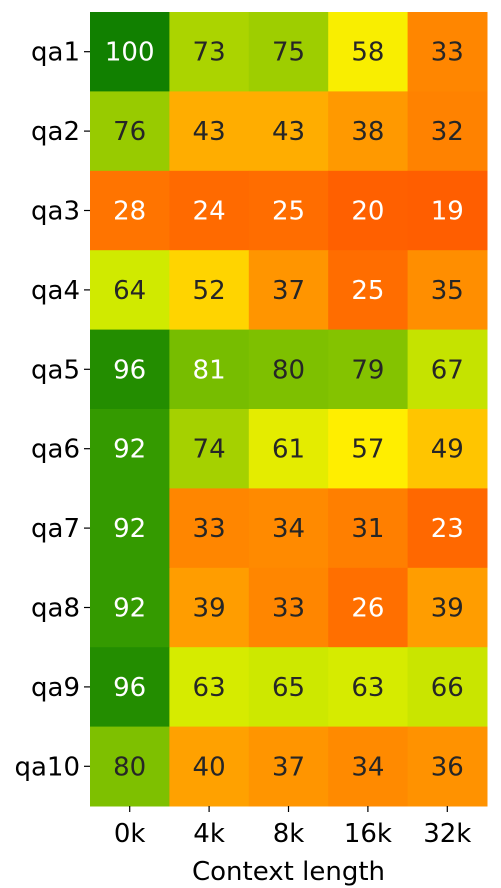  I want to click on cell-value-label: 26, so click(367, 609).